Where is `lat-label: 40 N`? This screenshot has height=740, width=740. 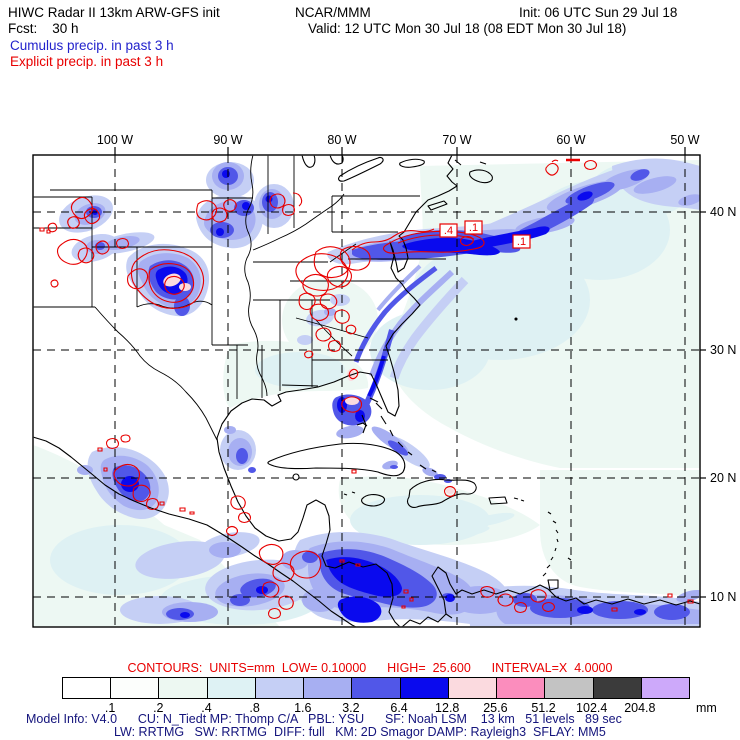
lat-label: 40 N is located at coordinates (723, 212).